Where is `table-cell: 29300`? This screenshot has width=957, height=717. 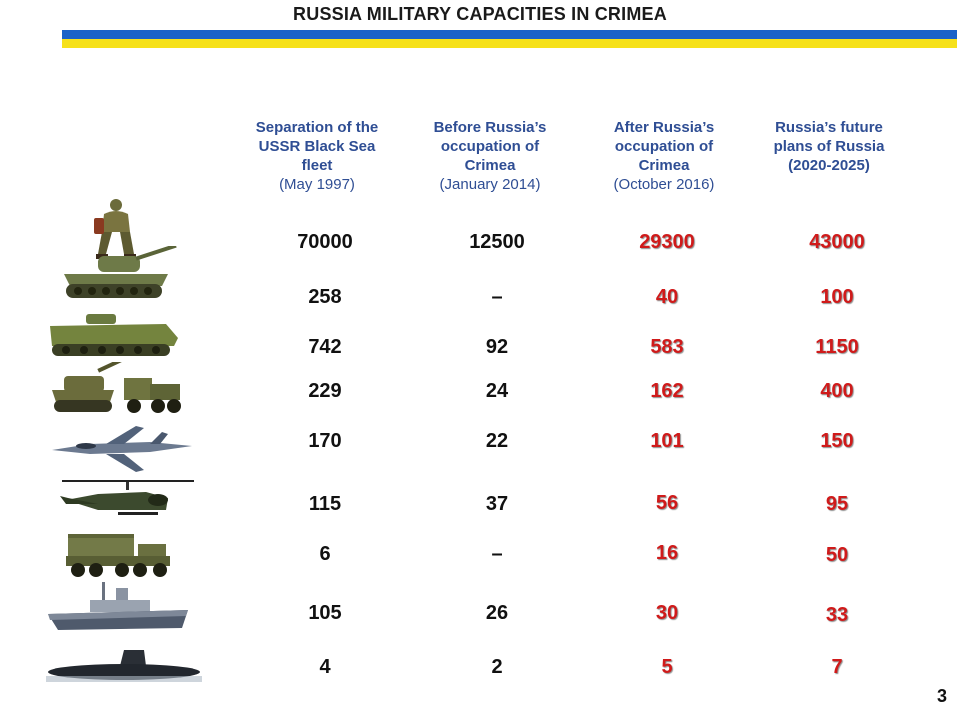 table-cell: 29300 is located at coordinates (667, 242).